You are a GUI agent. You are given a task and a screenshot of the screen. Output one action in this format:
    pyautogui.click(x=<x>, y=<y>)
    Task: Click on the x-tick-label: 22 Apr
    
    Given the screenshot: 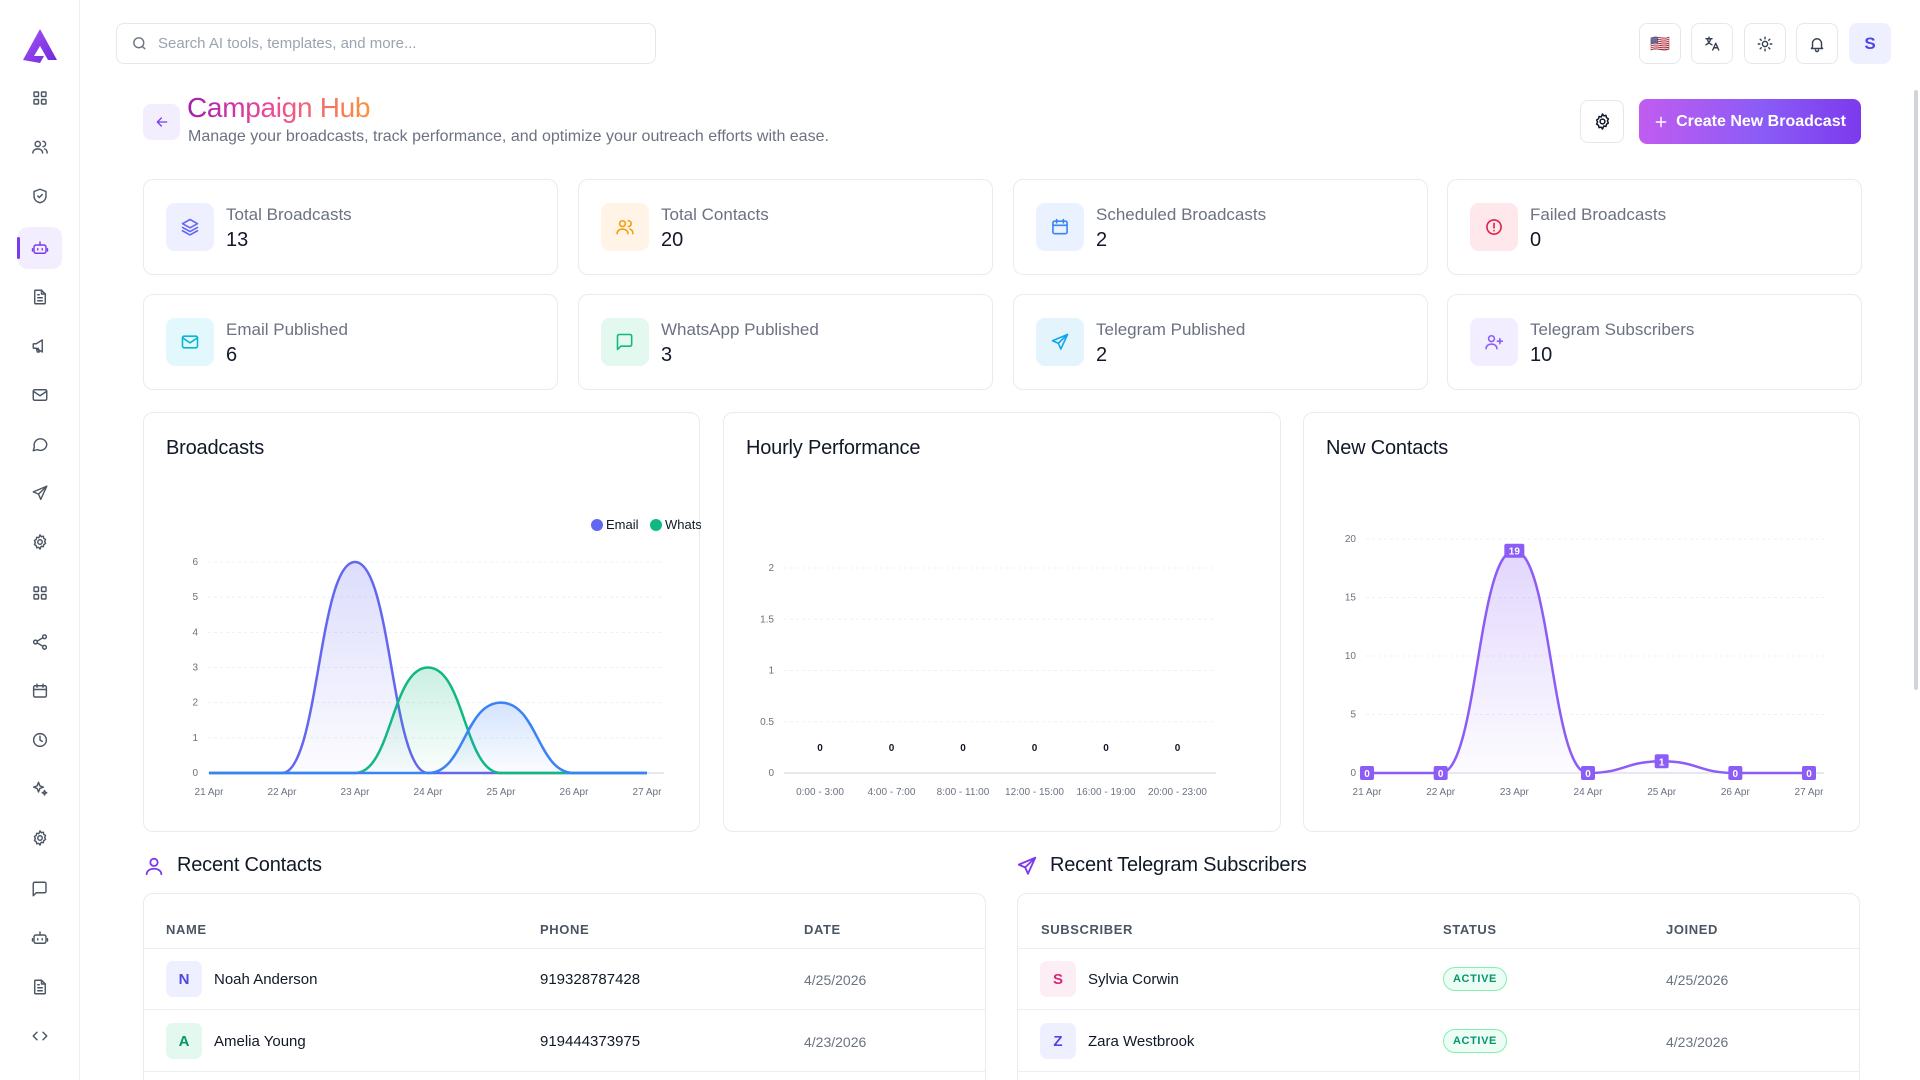 What is the action you would take?
    pyautogui.click(x=283, y=792)
    